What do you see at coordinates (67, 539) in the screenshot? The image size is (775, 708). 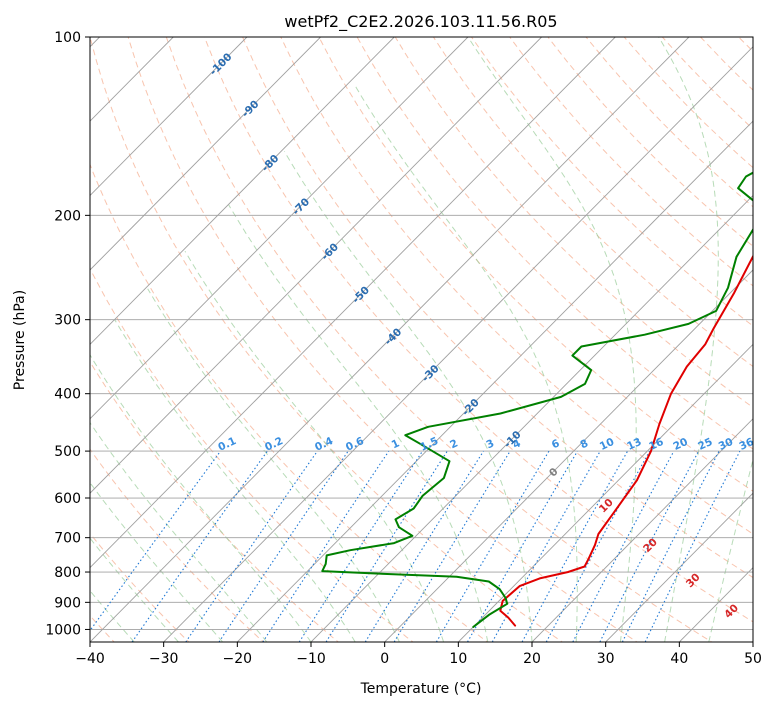 I see `y-tick-label: 700` at bounding box center [67, 539].